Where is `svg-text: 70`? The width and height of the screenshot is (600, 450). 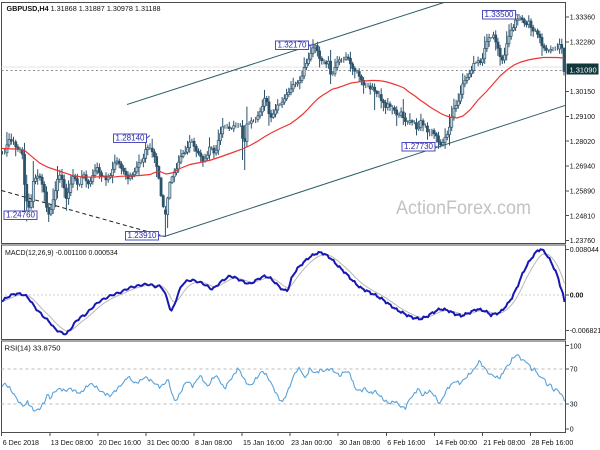
svg-text: 70 is located at coordinates (574, 370).